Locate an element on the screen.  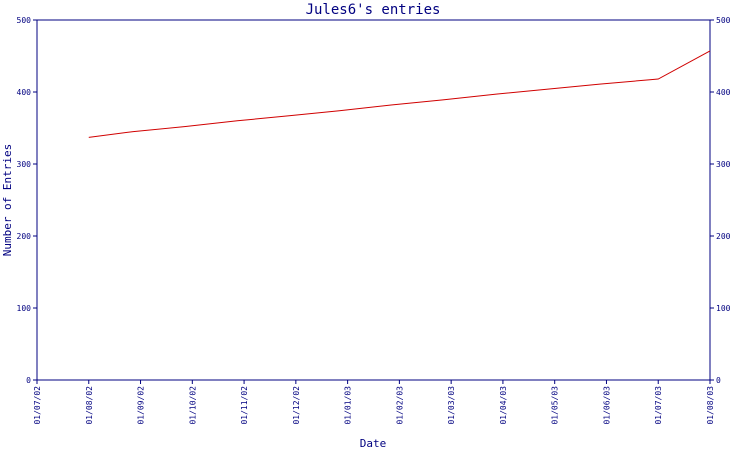
y-tick-label-right: 200 is located at coordinates (723, 236).